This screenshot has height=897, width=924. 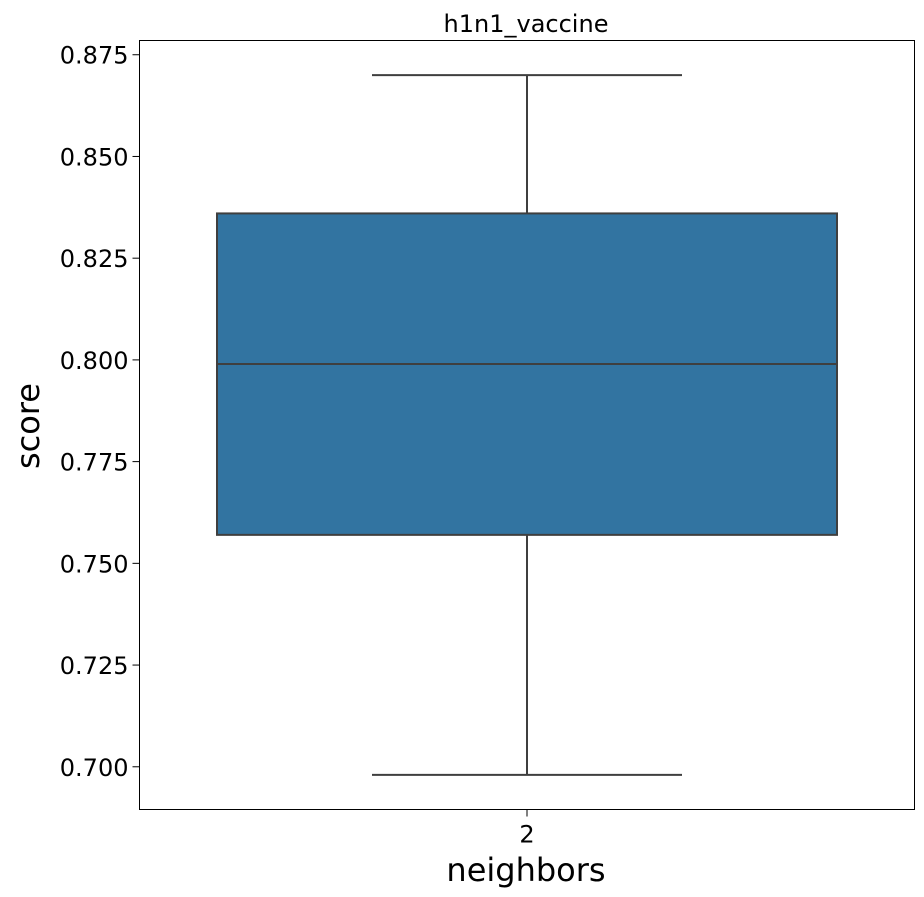 I want to click on y-axis-ticks: 0.700 0.725 0.750 0.775 0.800 0.825 0.850 0.875, so click(x=100, y=412).